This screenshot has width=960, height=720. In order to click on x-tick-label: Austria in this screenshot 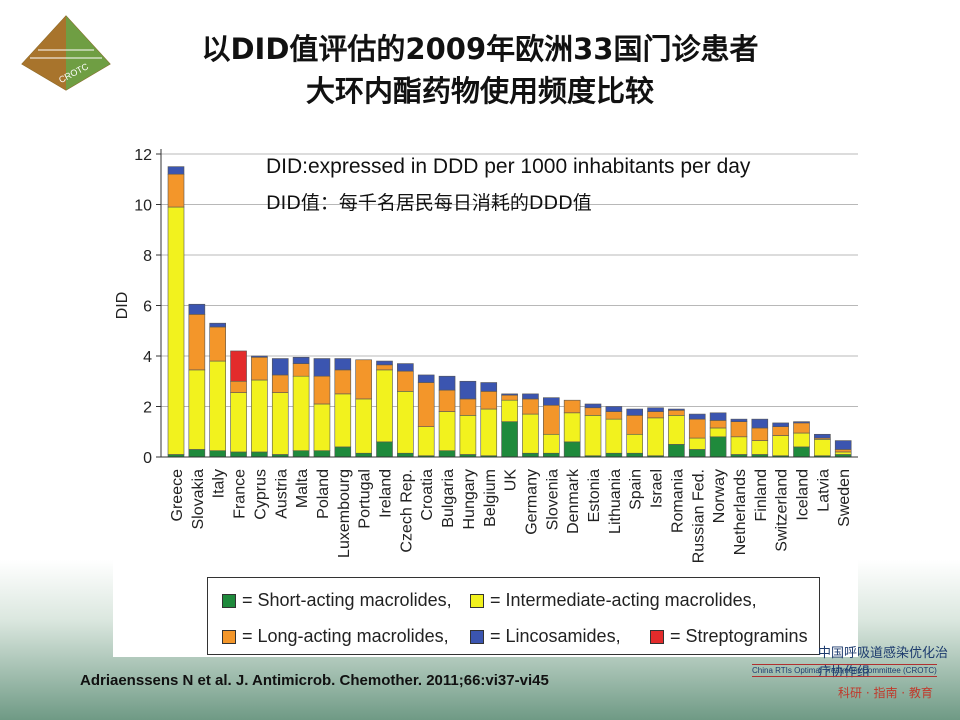, I will do `click(281, 494)`.